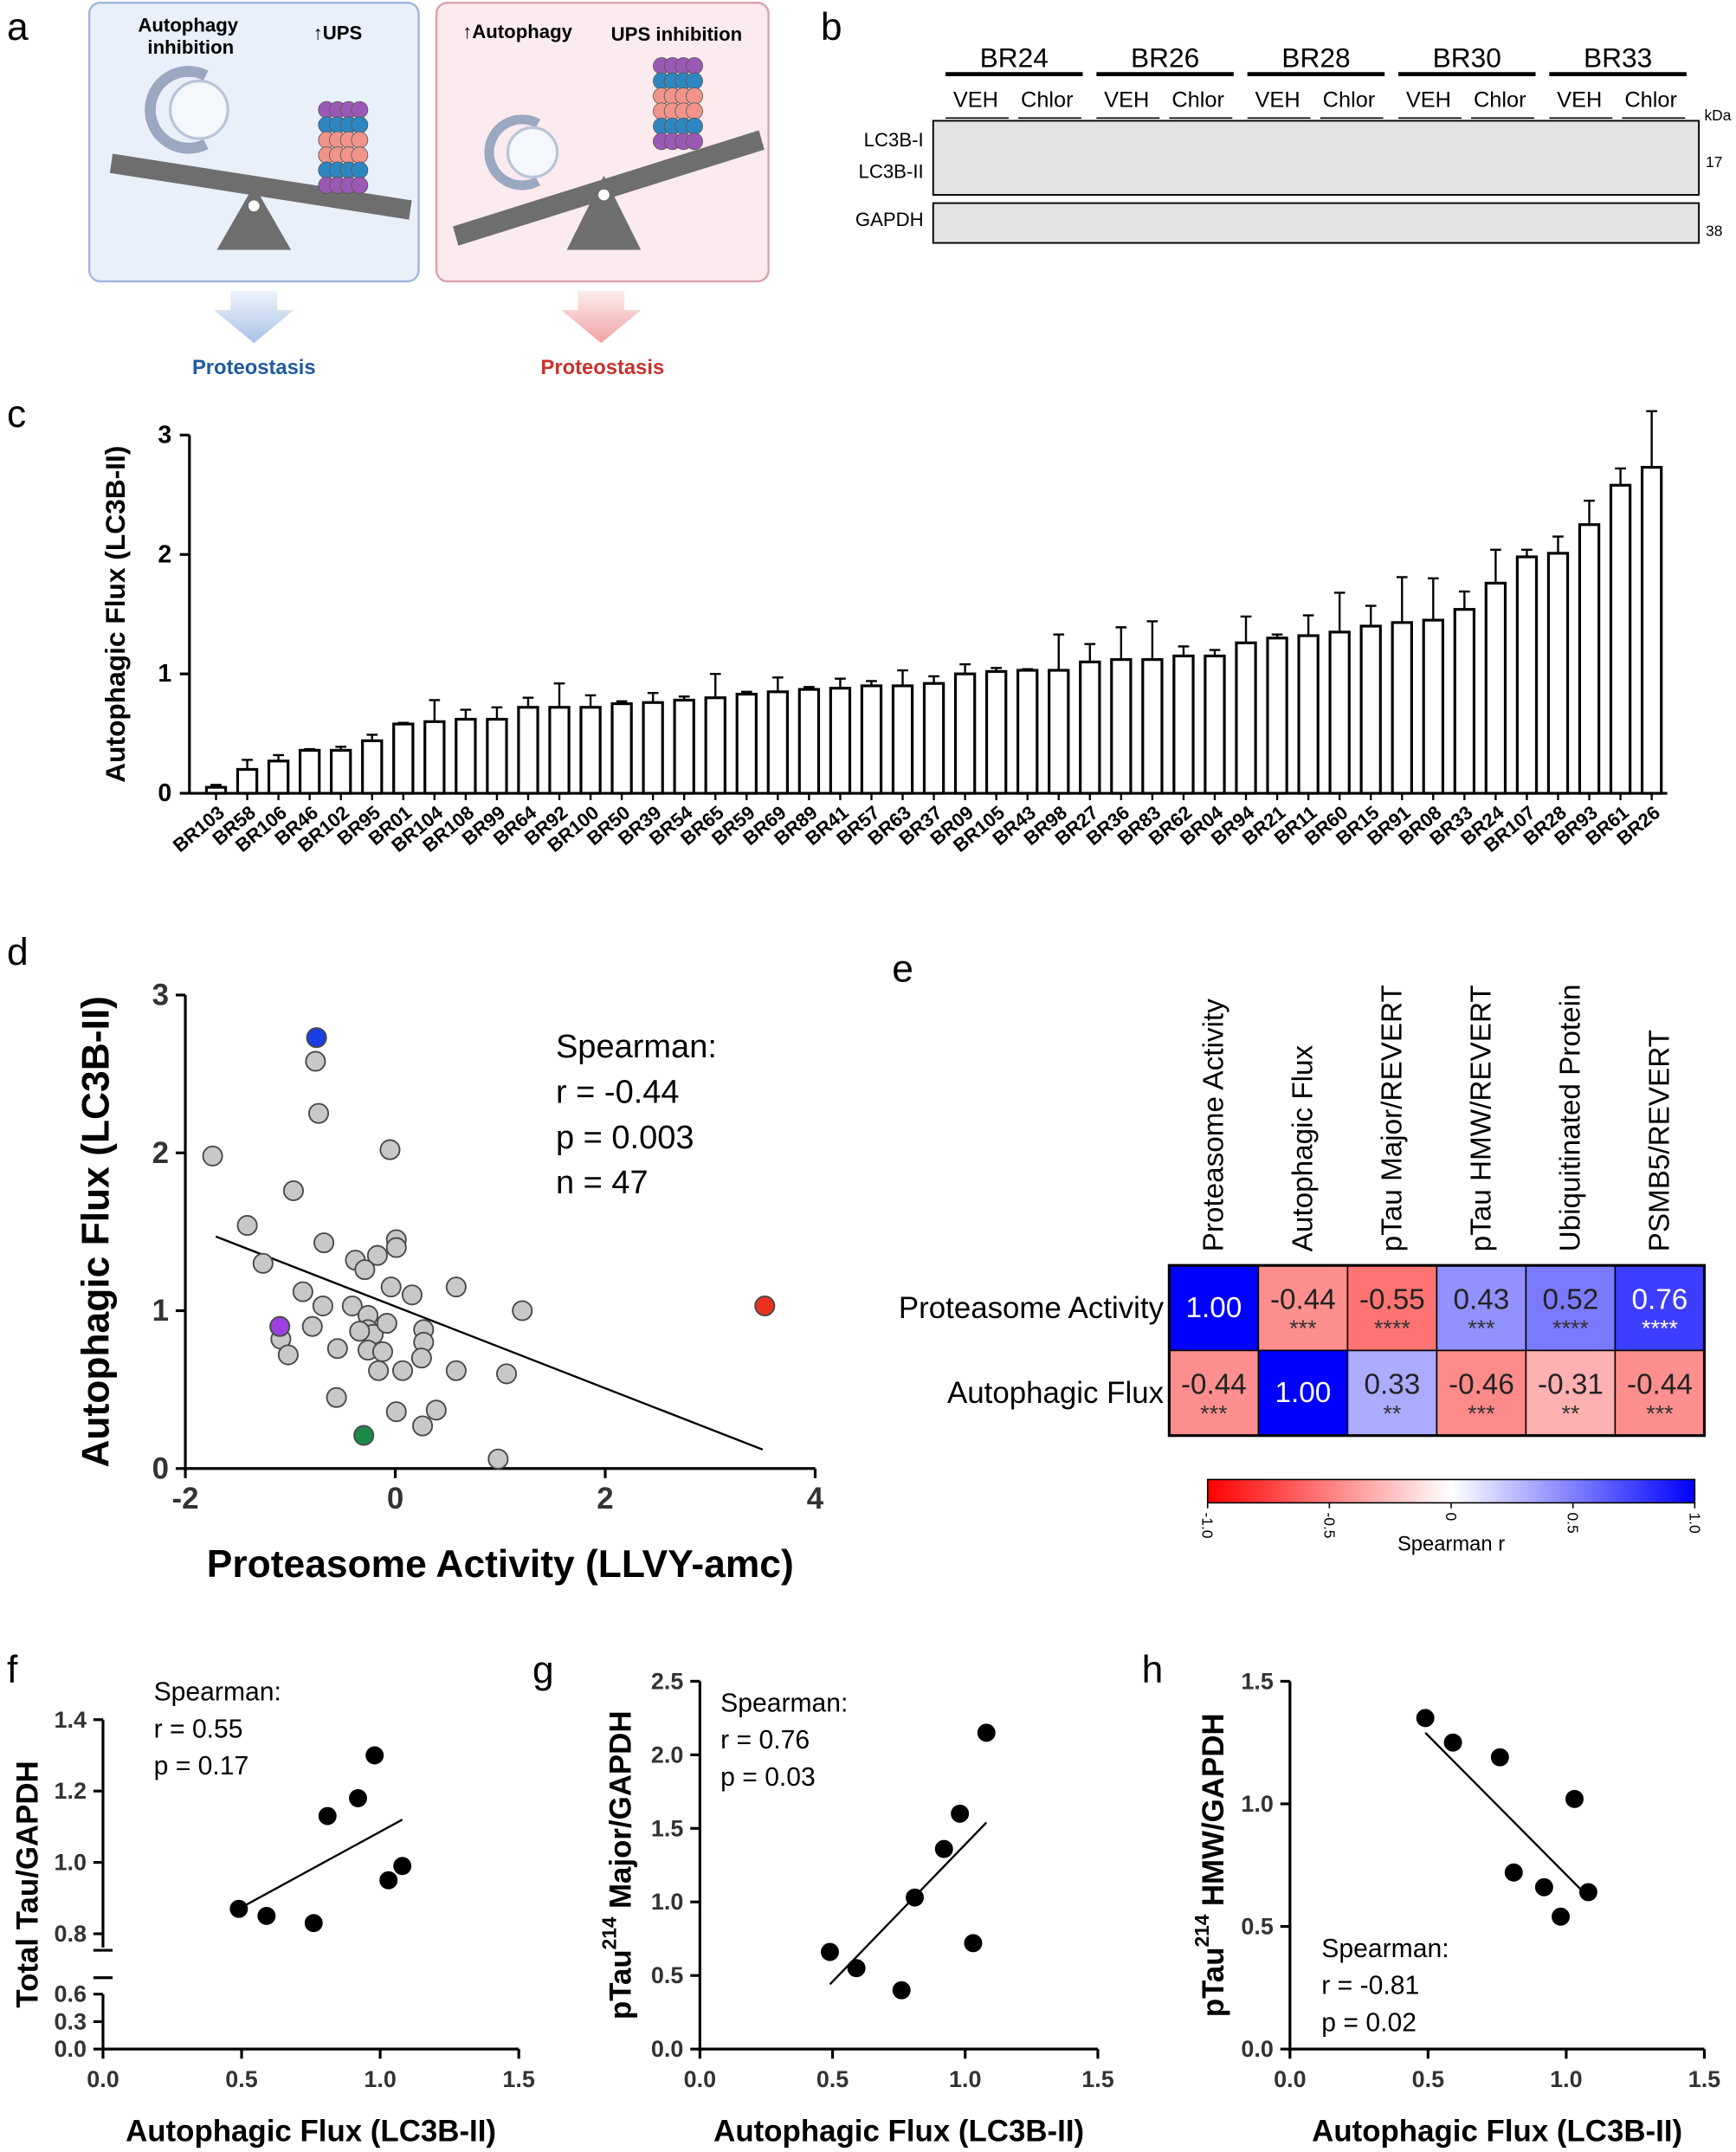 This screenshot has width=1736, height=2152. Describe the element at coordinates (12, 1670) in the screenshot. I see `panel-label: f` at that location.